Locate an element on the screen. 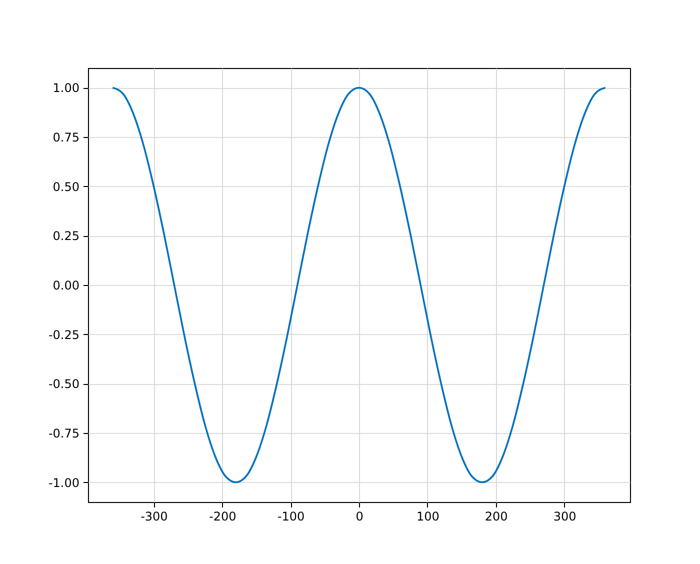  y-tick-label: 0.25 is located at coordinates (66, 236).